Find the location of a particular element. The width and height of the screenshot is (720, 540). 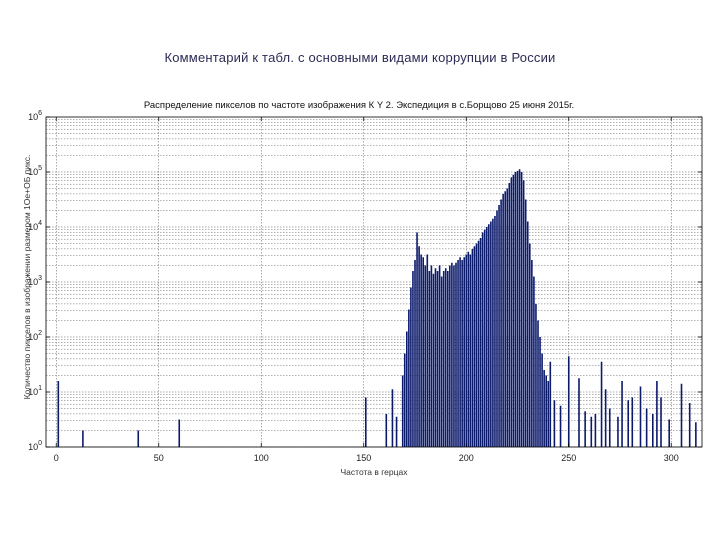

y-tick-label: 10⁶ is located at coordinates (35, 116).